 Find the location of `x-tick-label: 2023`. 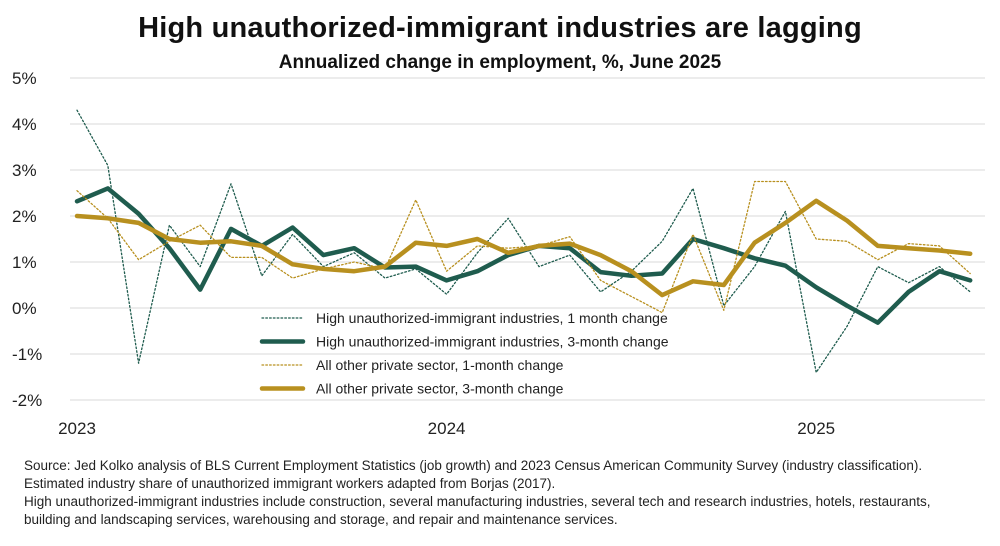

x-tick-label: 2023 is located at coordinates (77, 428).